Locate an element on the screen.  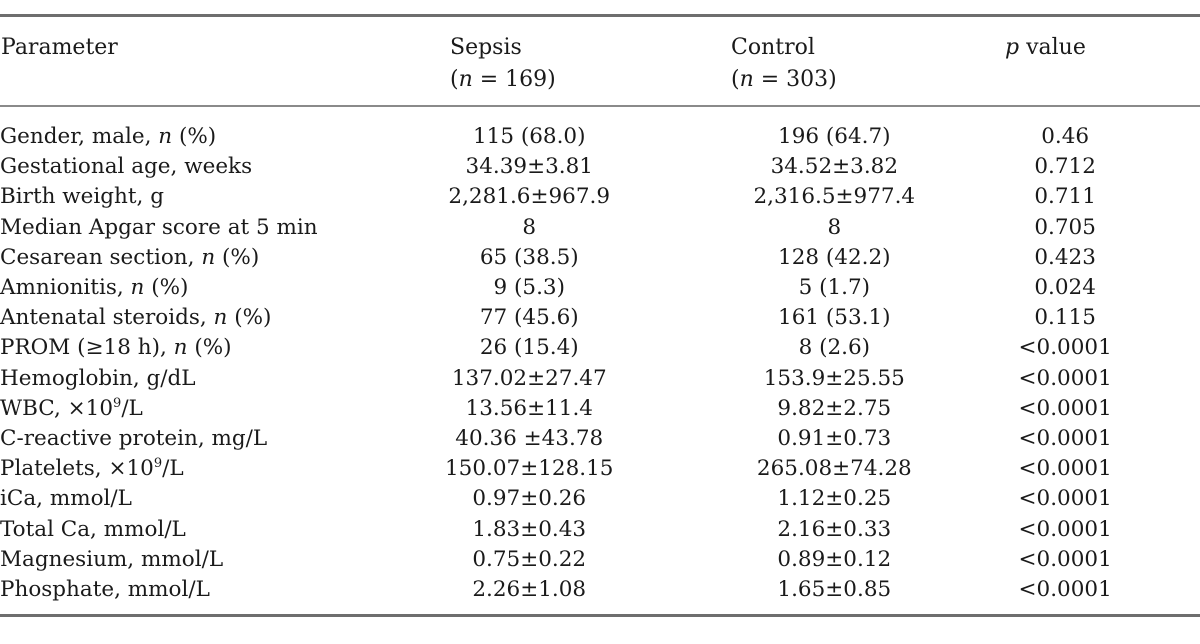
cell-parameter: Total Ca, mmol/L is located at coordinates (222, 529).